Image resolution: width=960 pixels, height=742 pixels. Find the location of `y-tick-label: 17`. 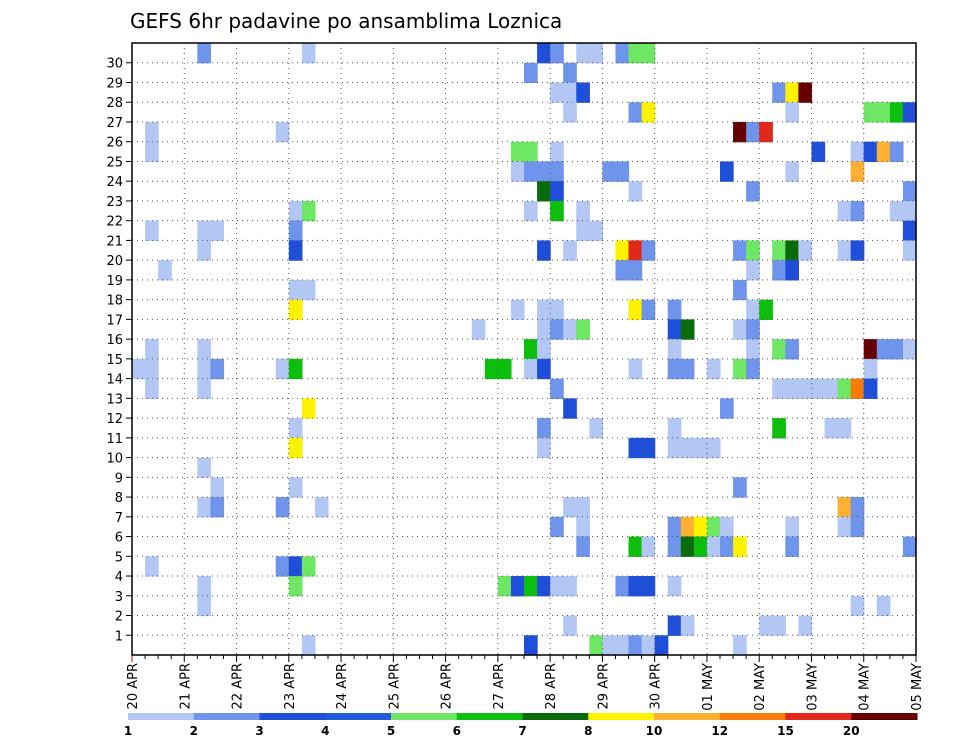

y-tick-label: 17 is located at coordinates (114, 320).